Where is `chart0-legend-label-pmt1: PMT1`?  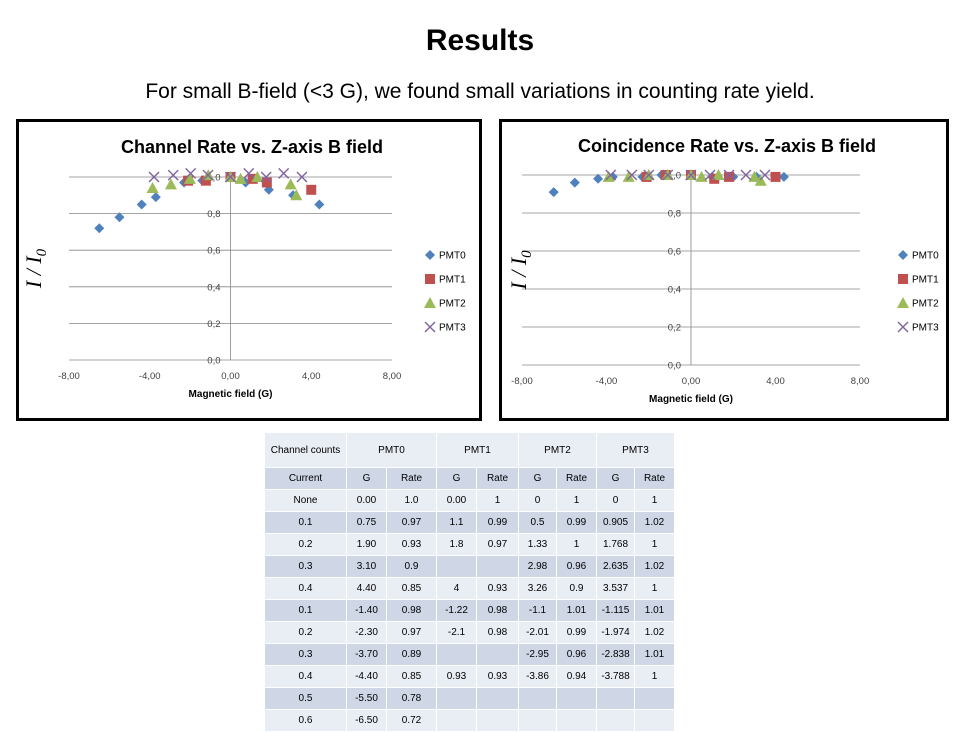
chart0-legend-label-pmt1: PMT1 is located at coordinates (452, 280).